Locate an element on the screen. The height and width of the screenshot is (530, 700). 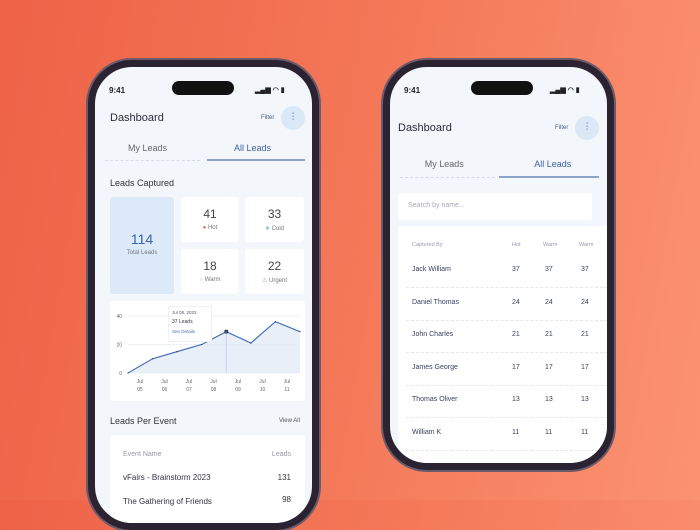
table-row: Daniel Thomas 24 24 24 is located at coordinates (506, 305).